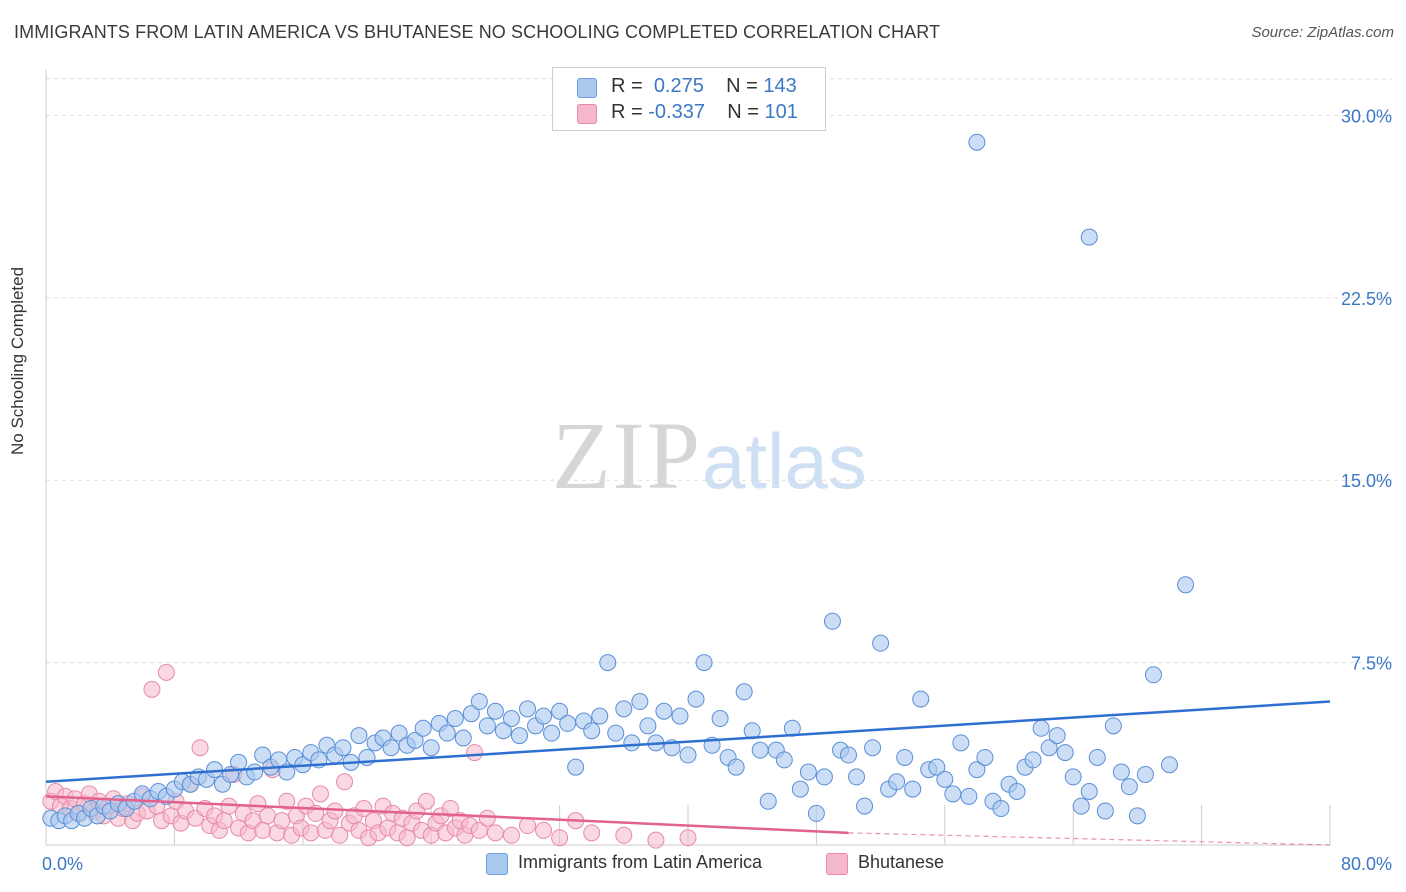 The image size is (1406, 892). Describe the element at coordinates (587, 114) in the screenshot. I see `legend-swatch-bhutanese` at that location.